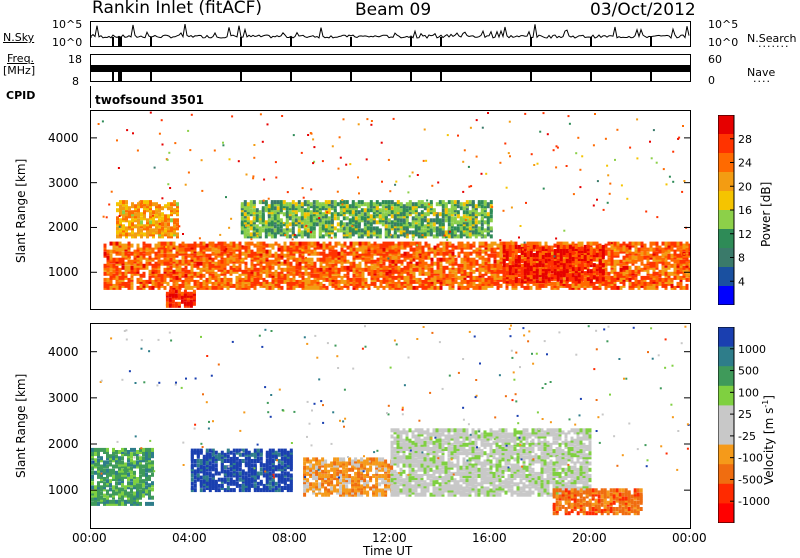 This screenshot has width=800, height=558. Describe the element at coordinates (726, 125) in the screenshot. I see `colorbar-segment` at that location.